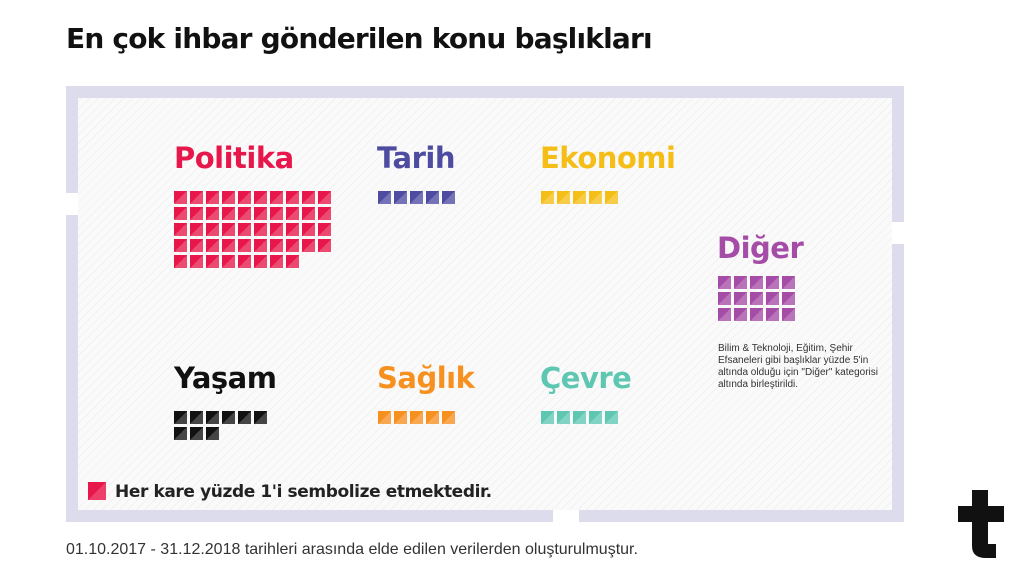  I want to click on legend-square-icon, so click(97, 491).